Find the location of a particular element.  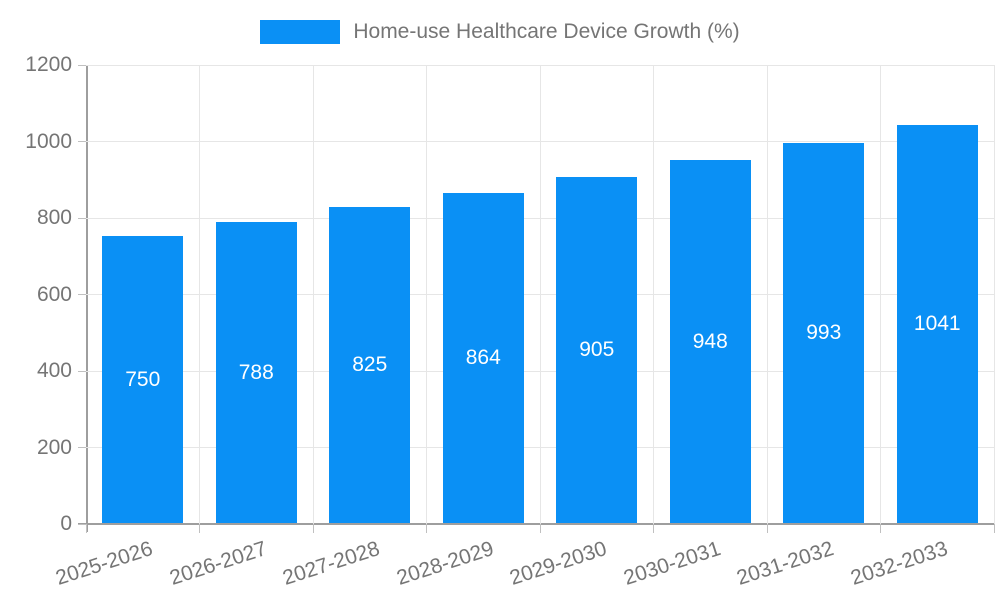

y-axis-tick-label: 400 is located at coordinates (54, 370).